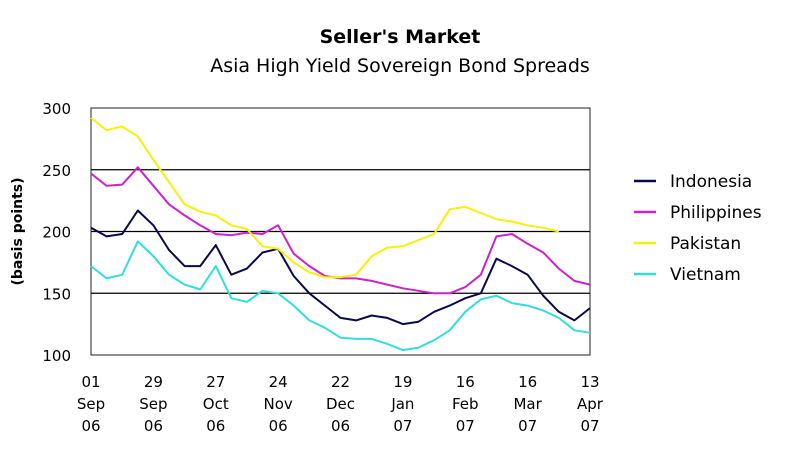  I want to click on legend-label-vietnam: Vietnam, so click(705, 275).